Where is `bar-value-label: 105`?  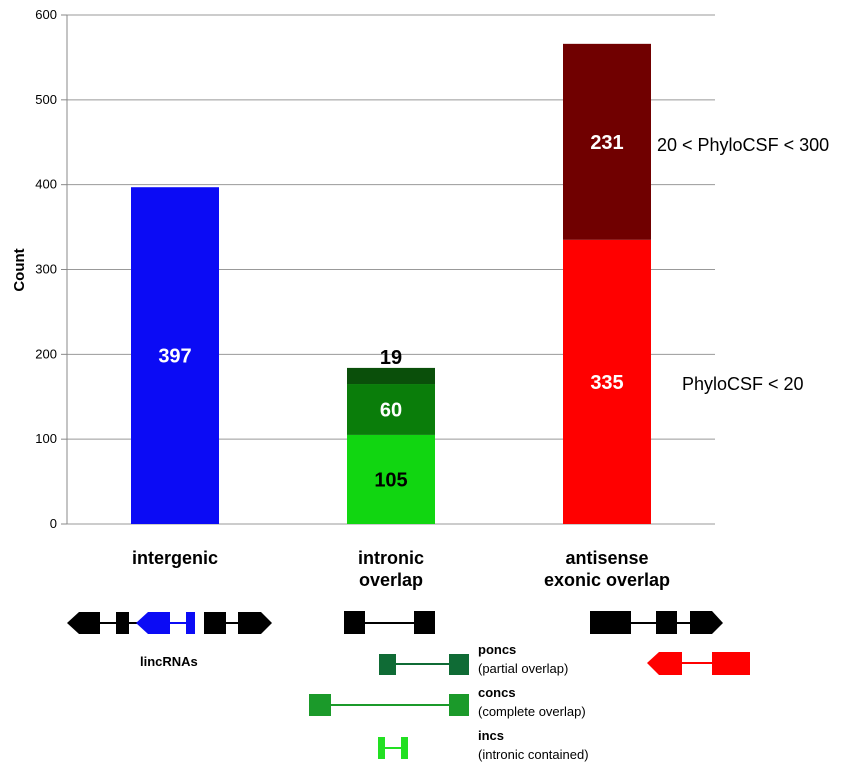
bar-value-label: 105 is located at coordinates (390, 480).